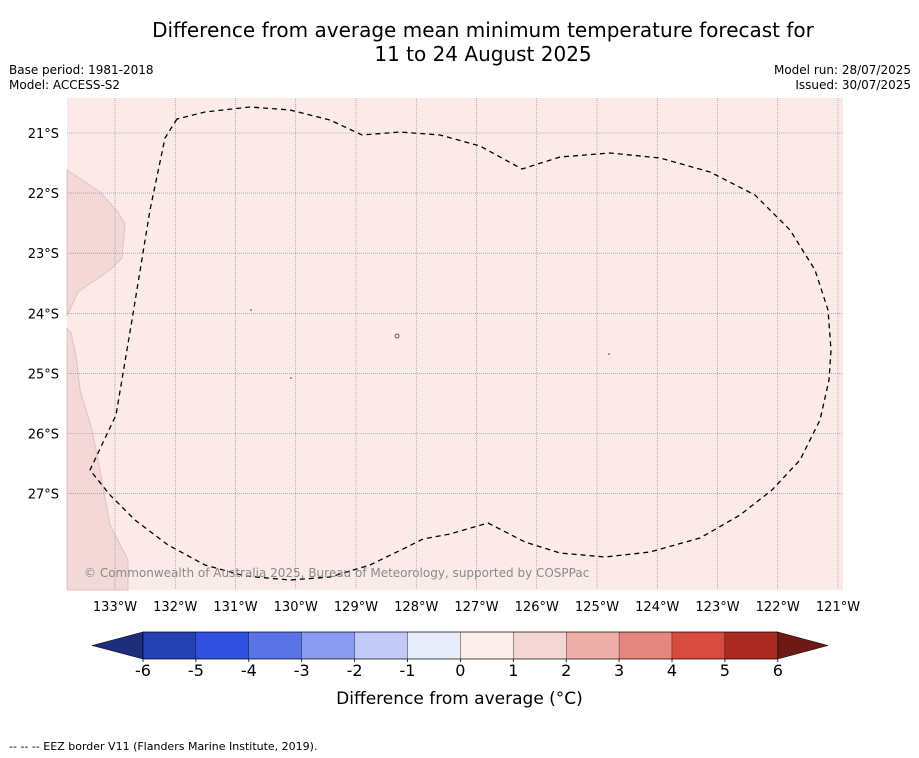 This screenshot has width=919, height=758. Describe the element at coordinates (838, 607) in the screenshot. I see `lon-label: 121°W` at that location.